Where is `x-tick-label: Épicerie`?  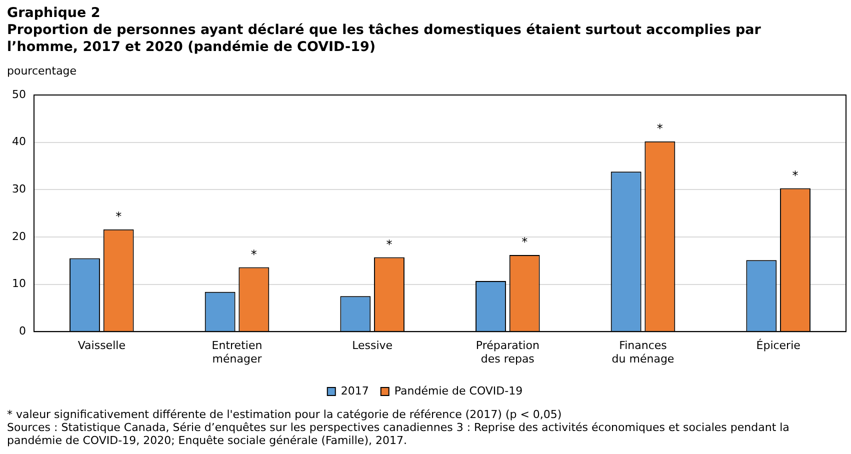
x-tick-label: Épicerie is located at coordinates (778, 345).